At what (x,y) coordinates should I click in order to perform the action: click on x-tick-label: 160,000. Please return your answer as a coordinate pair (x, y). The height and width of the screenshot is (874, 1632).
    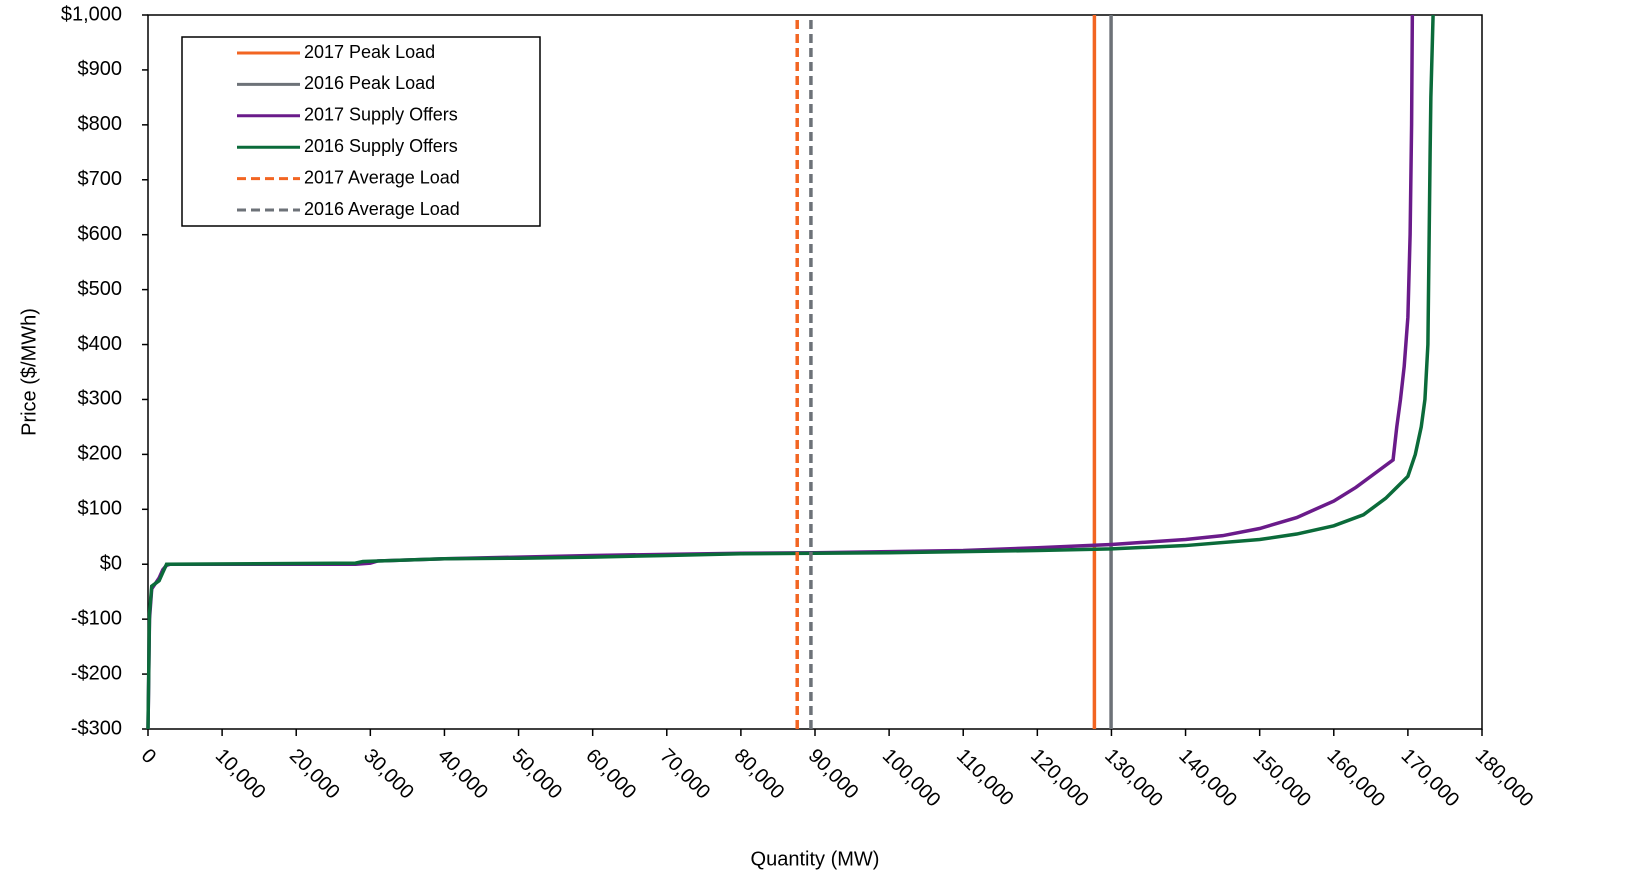
    Looking at the image, I should click on (1356, 778).